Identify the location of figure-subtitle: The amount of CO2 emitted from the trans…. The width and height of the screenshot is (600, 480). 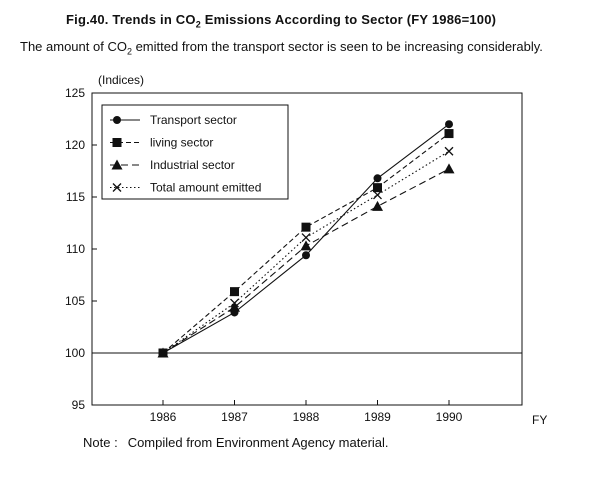
(281, 48).